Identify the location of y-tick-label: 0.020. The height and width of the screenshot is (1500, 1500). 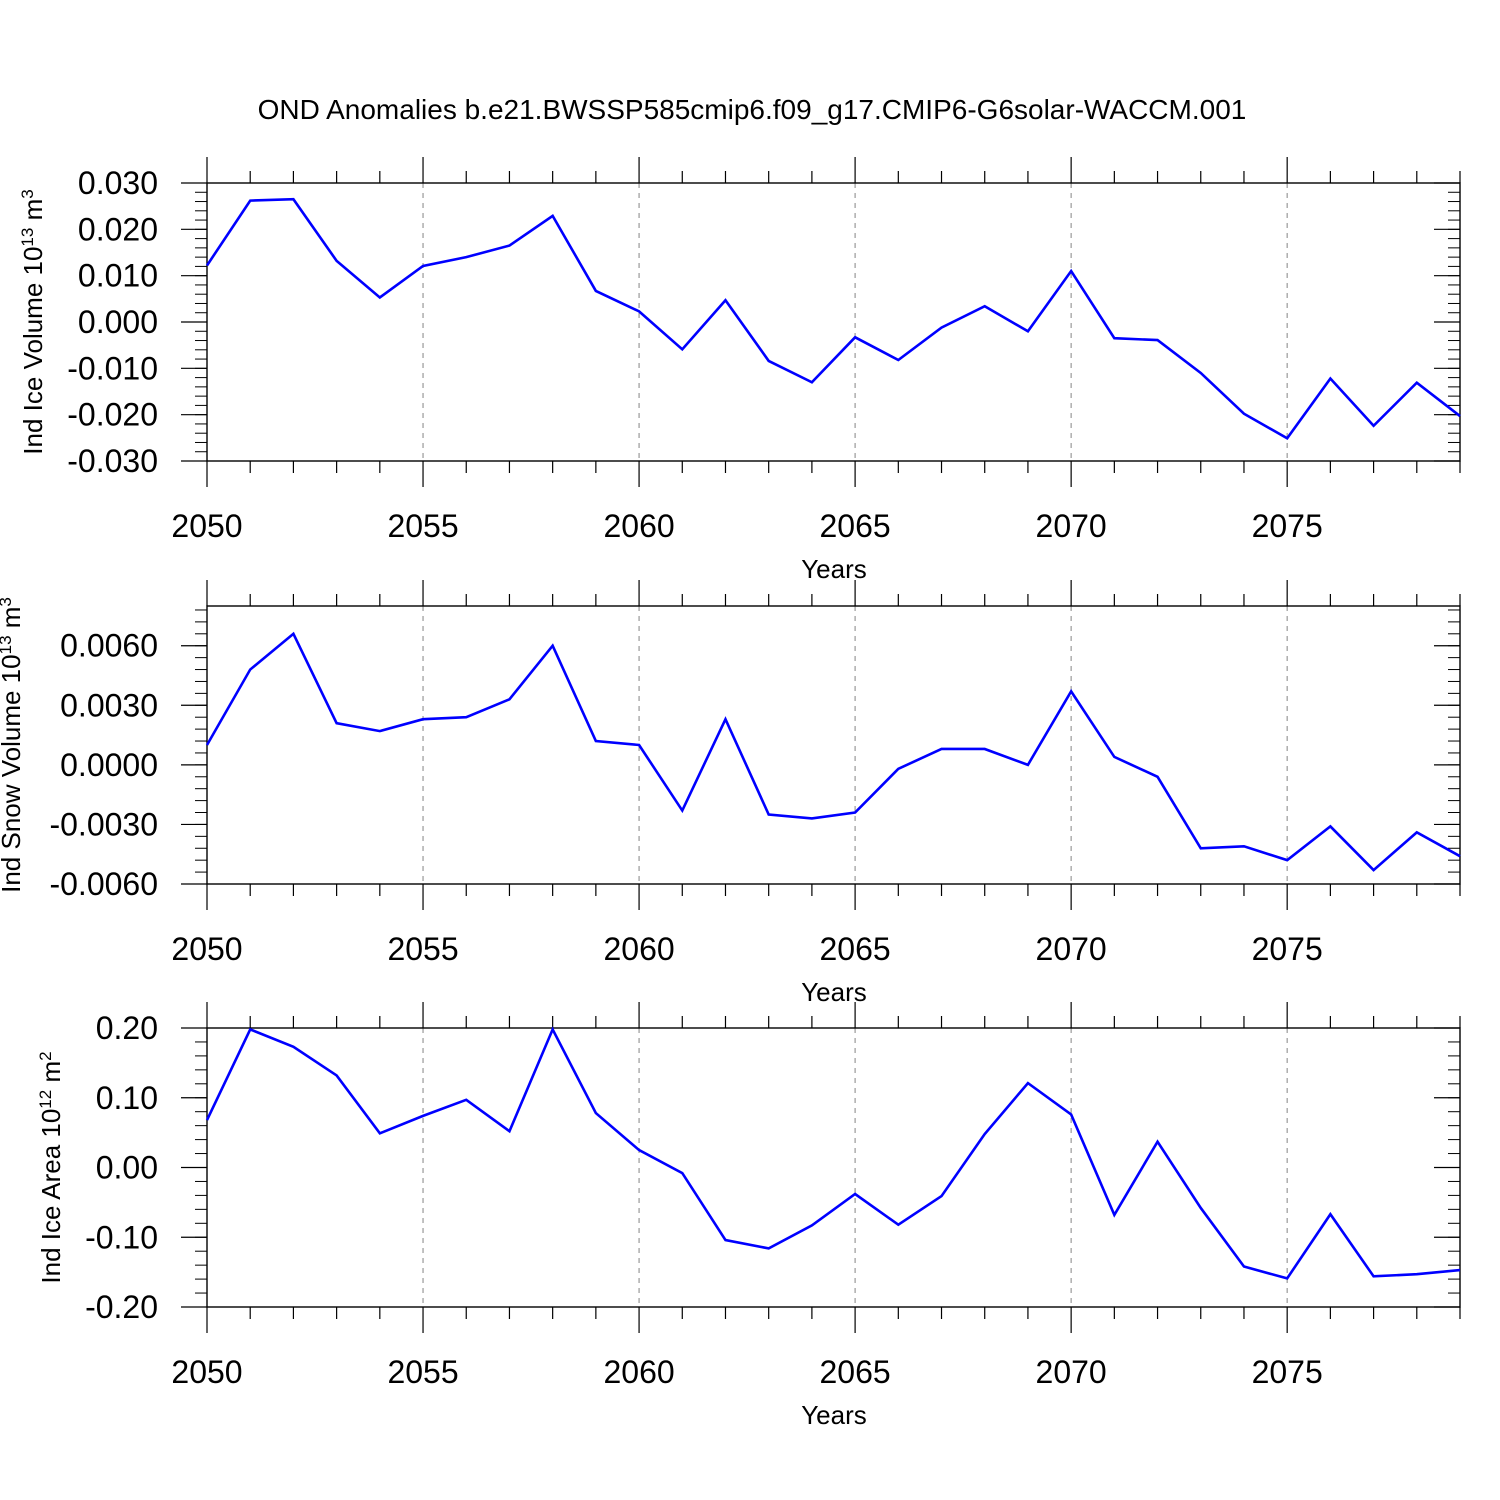
(118, 229).